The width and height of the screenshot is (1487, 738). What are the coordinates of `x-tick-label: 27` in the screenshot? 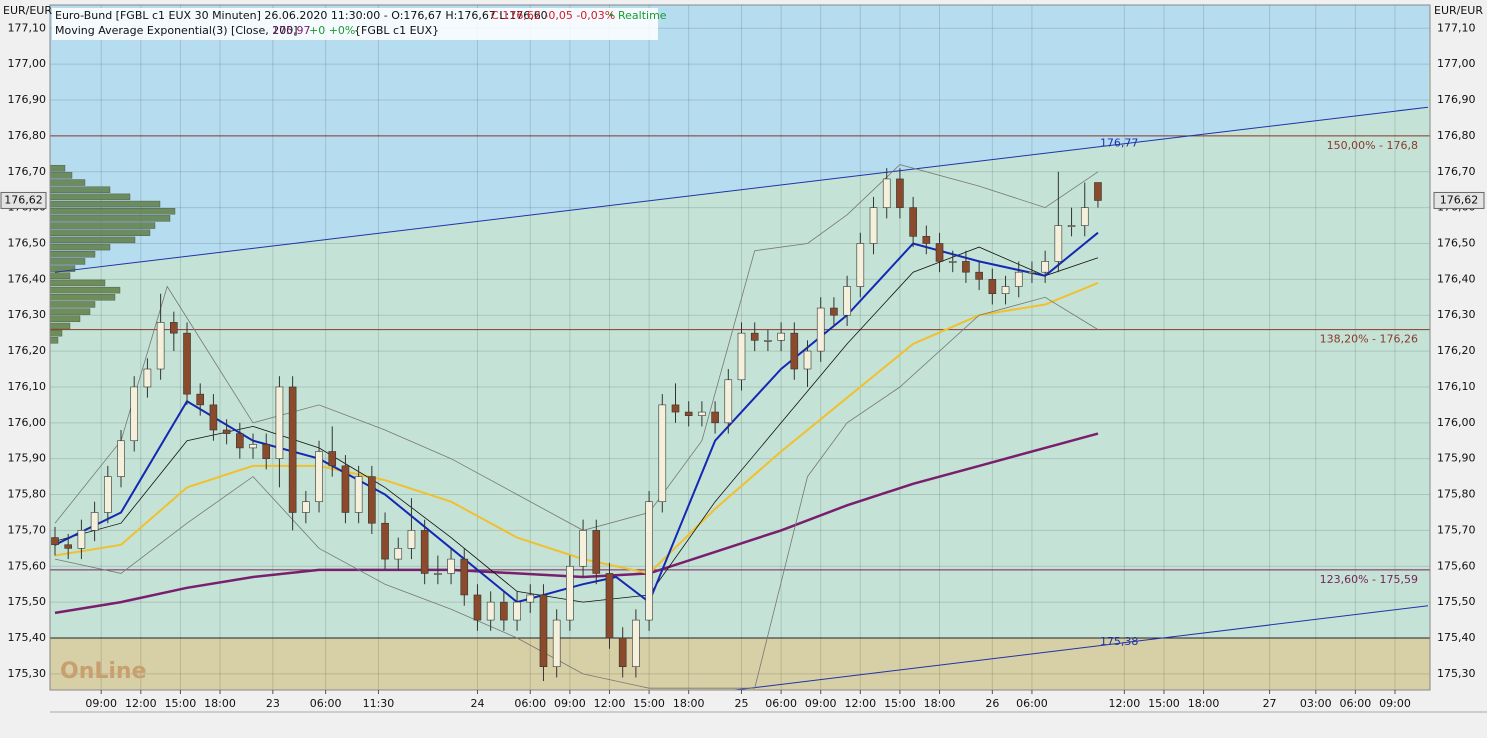 It's located at (1270, 703).